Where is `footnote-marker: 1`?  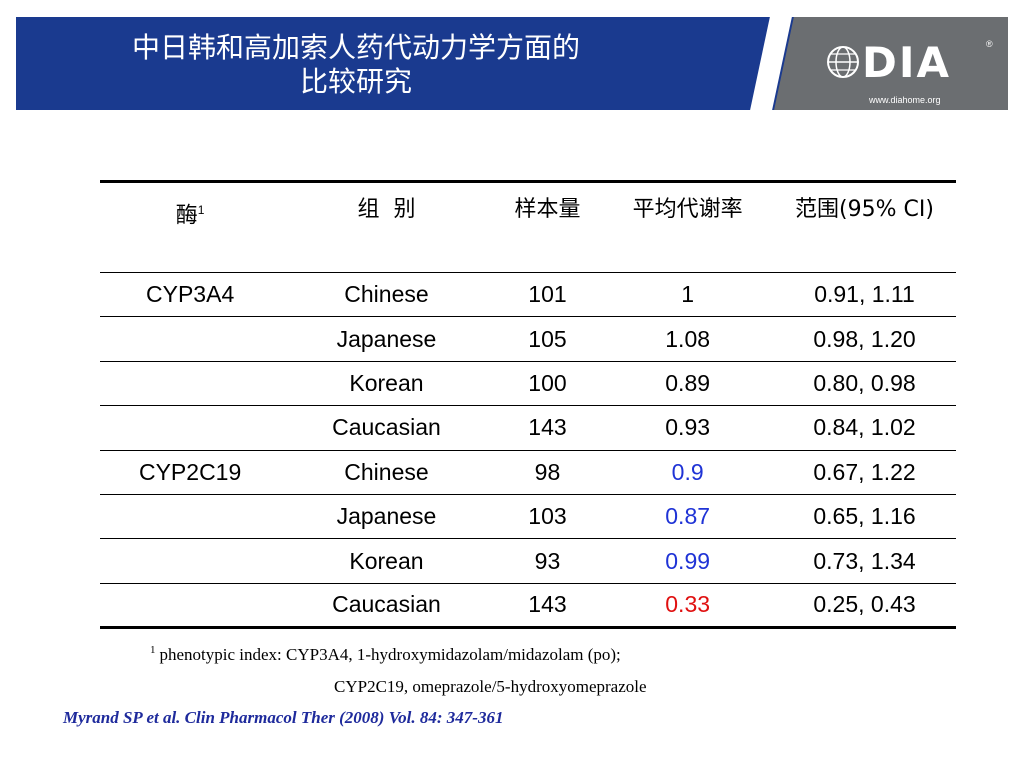 footnote-marker: 1 is located at coordinates (153, 650).